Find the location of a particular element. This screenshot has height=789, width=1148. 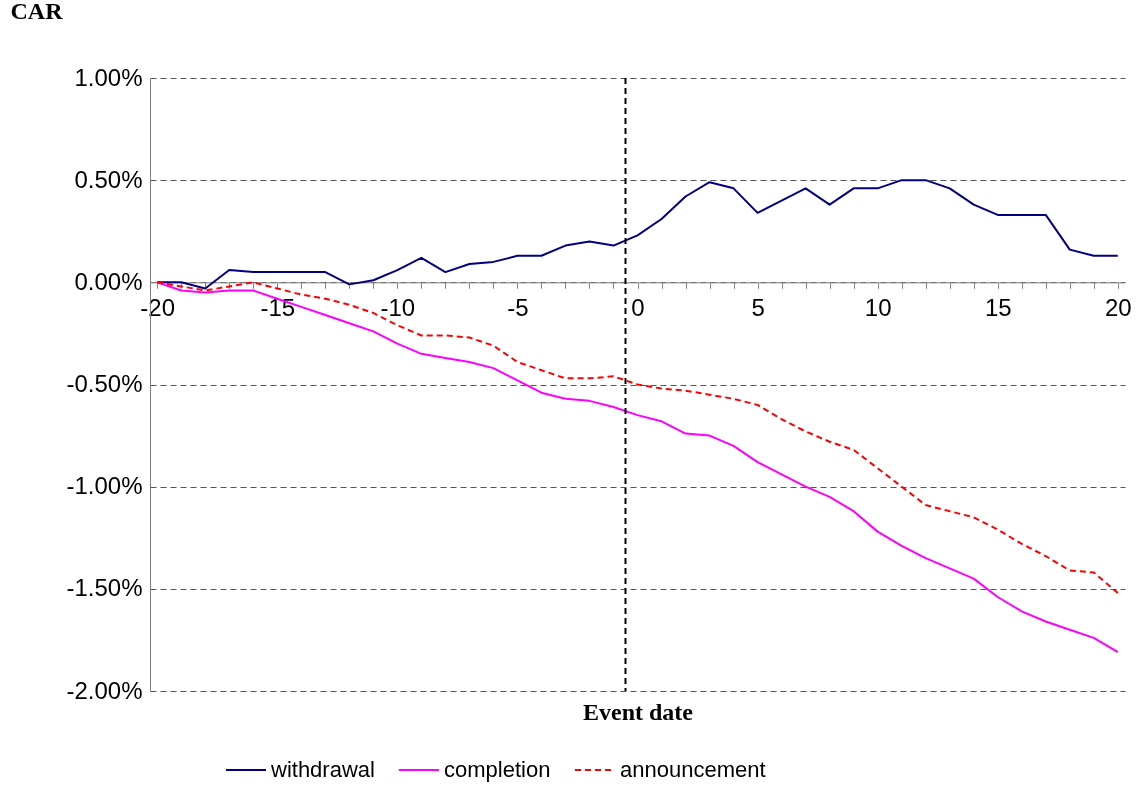

x-tick-label: 0 is located at coordinates (638, 307).